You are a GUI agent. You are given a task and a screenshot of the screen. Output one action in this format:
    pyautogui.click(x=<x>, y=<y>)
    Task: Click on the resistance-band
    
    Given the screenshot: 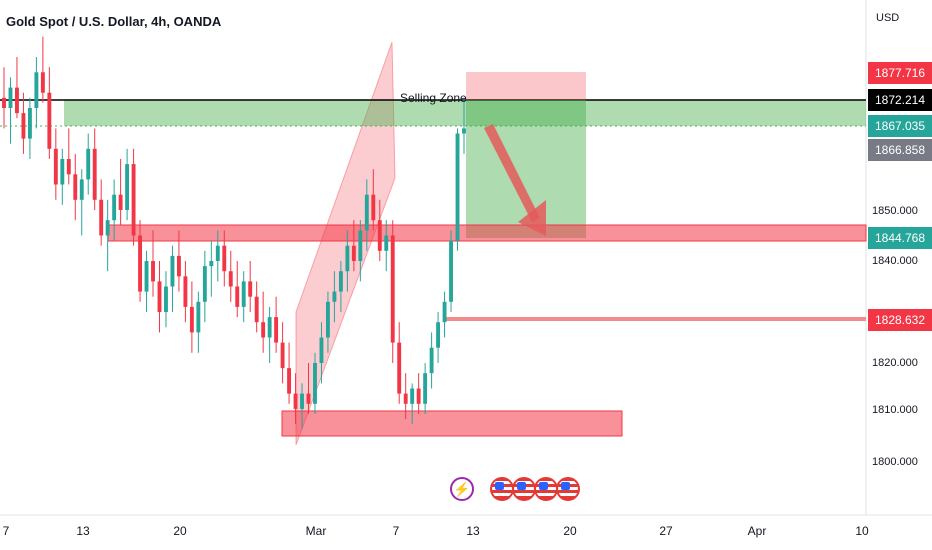 What is the action you would take?
    pyautogui.click(x=487, y=233)
    